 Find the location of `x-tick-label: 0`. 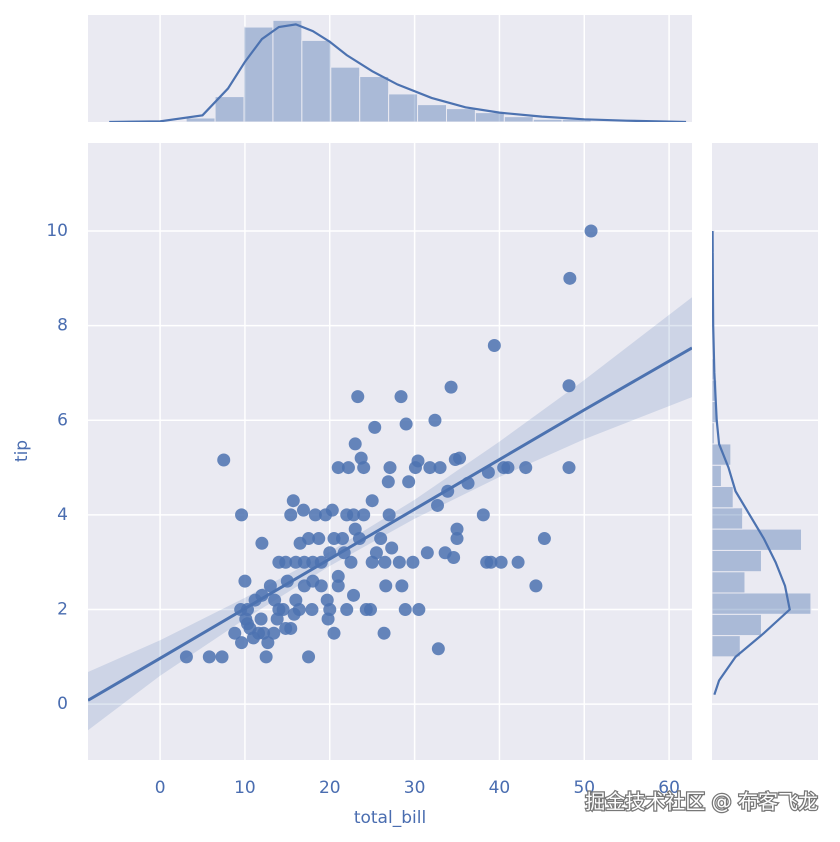

x-tick-label: 0 is located at coordinates (160, 788).